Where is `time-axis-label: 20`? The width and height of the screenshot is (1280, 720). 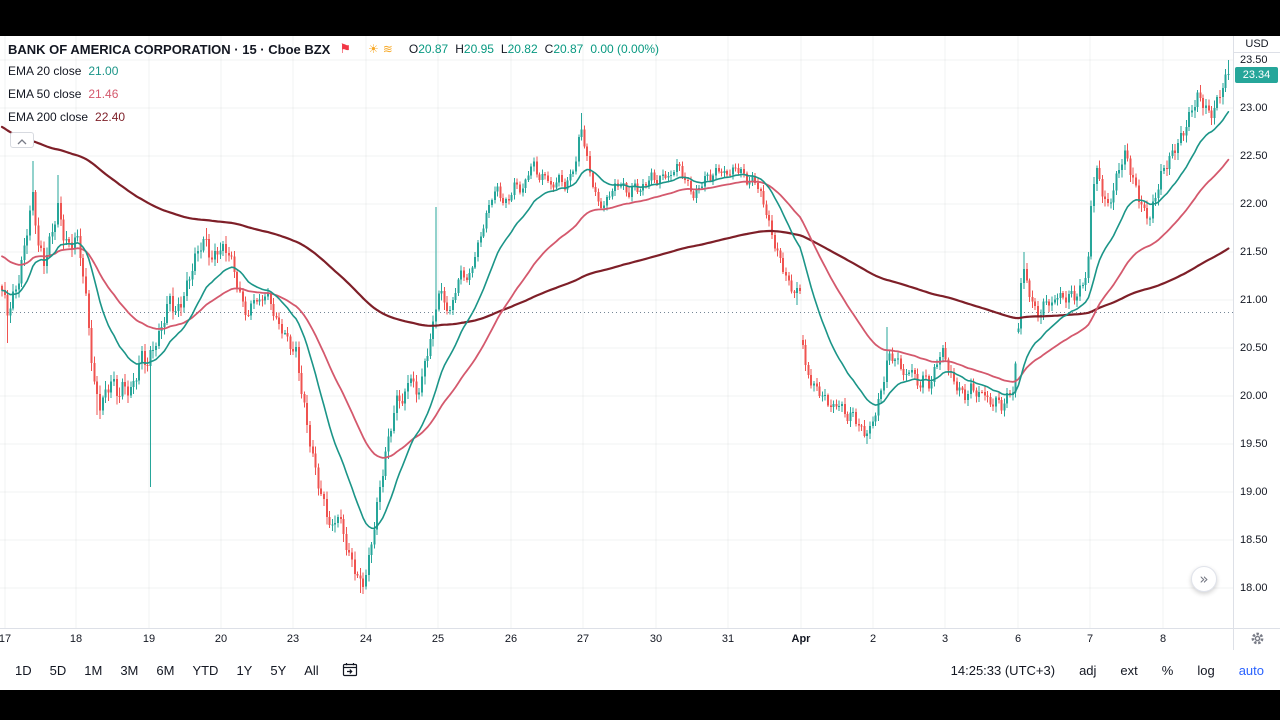
time-axis-label: 20 is located at coordinates (221, 639).